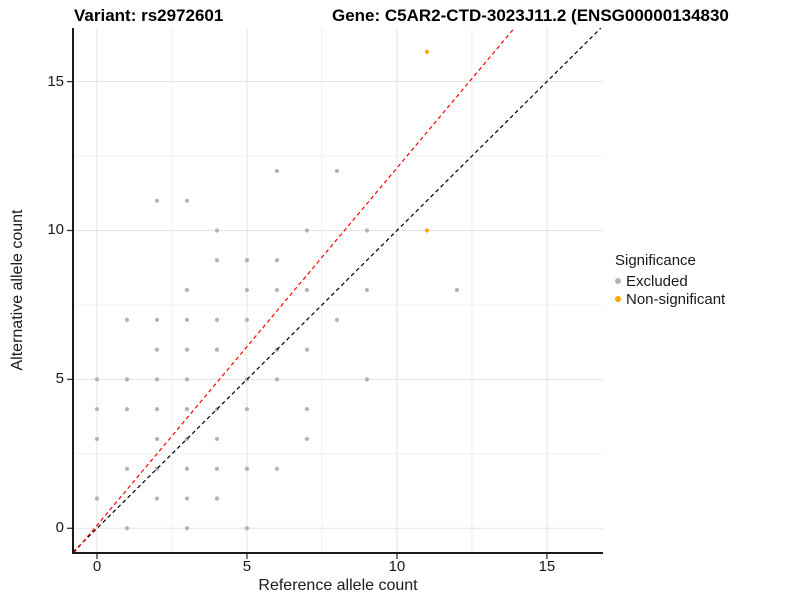 This screenshot has height=600, width=800. I want to click on y-tick-label: 15, so click(55, 81).